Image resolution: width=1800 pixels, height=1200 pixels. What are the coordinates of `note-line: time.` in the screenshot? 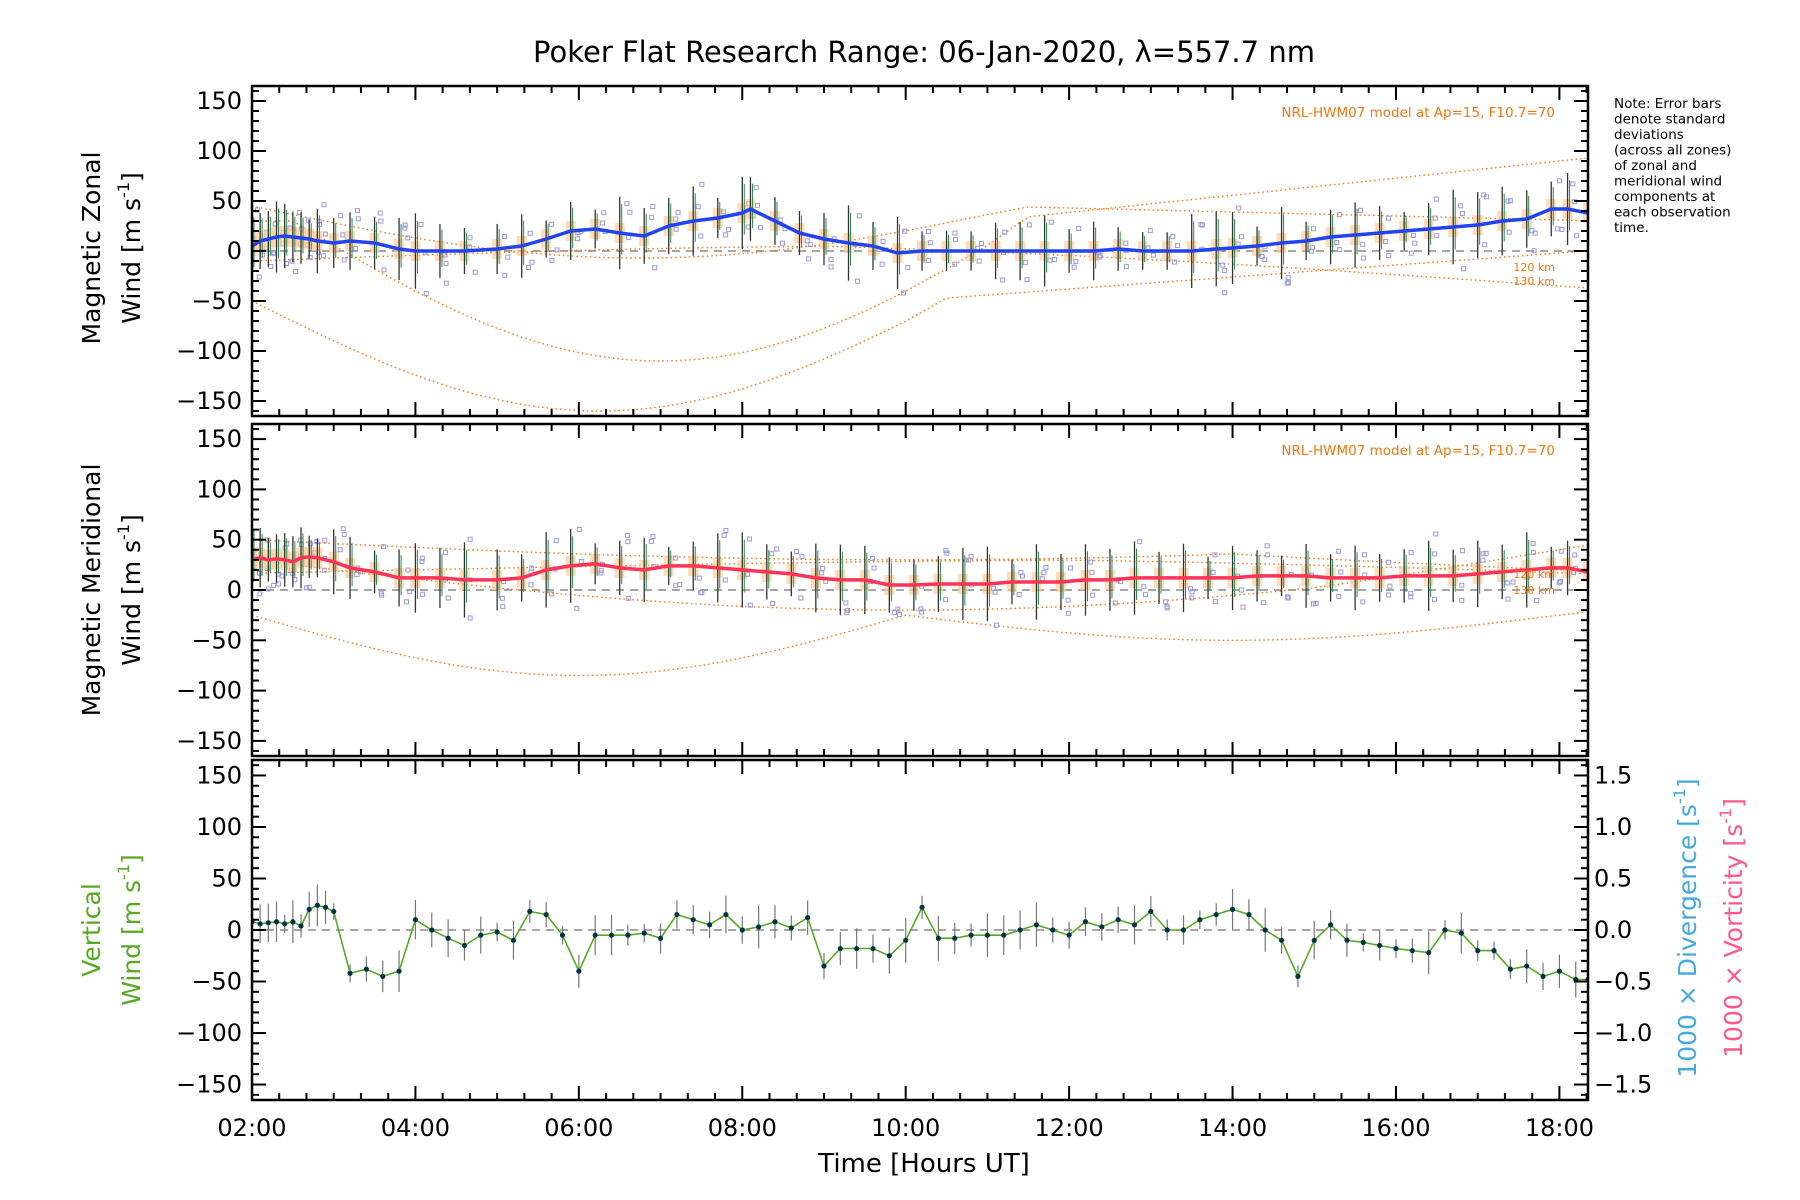 It's located at (1631, 228).